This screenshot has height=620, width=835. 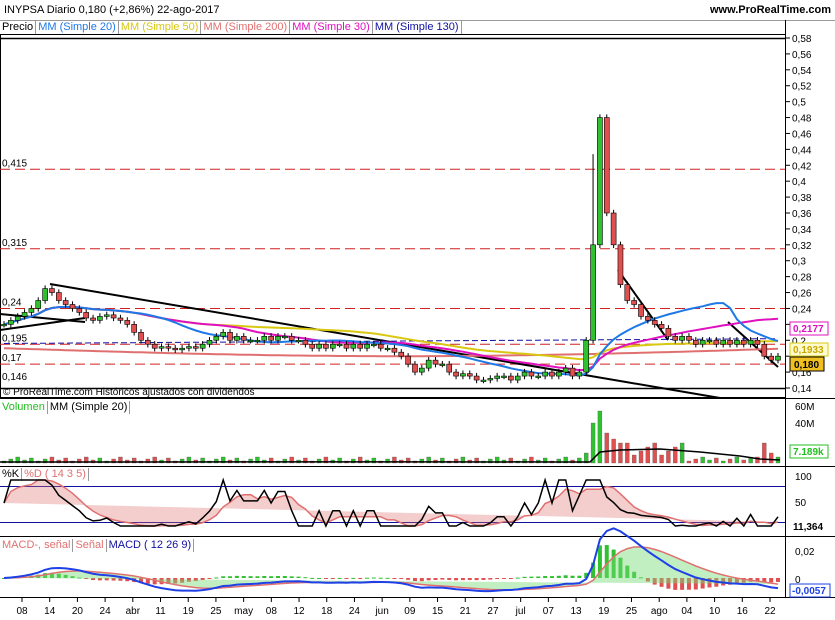 I want to click on legend-sma20: MM (Simple 20), so click(x=77, y=27).